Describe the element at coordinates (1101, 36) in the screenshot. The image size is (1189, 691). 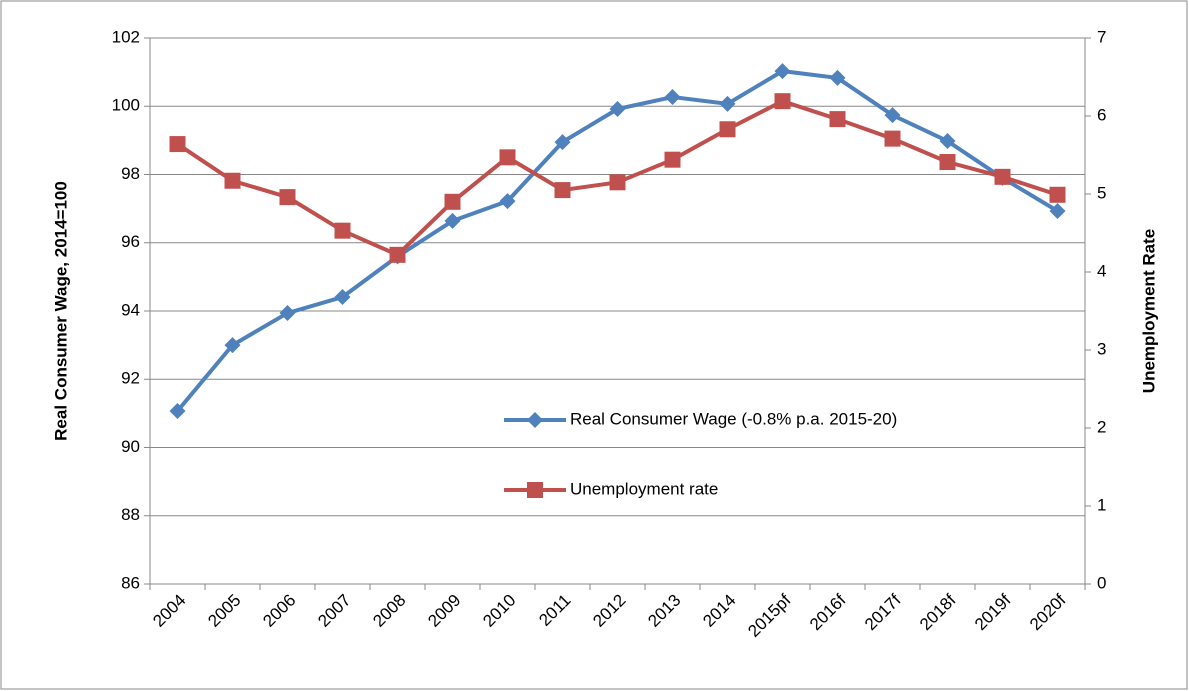
I see `y2-tick-label: 7` at that location.